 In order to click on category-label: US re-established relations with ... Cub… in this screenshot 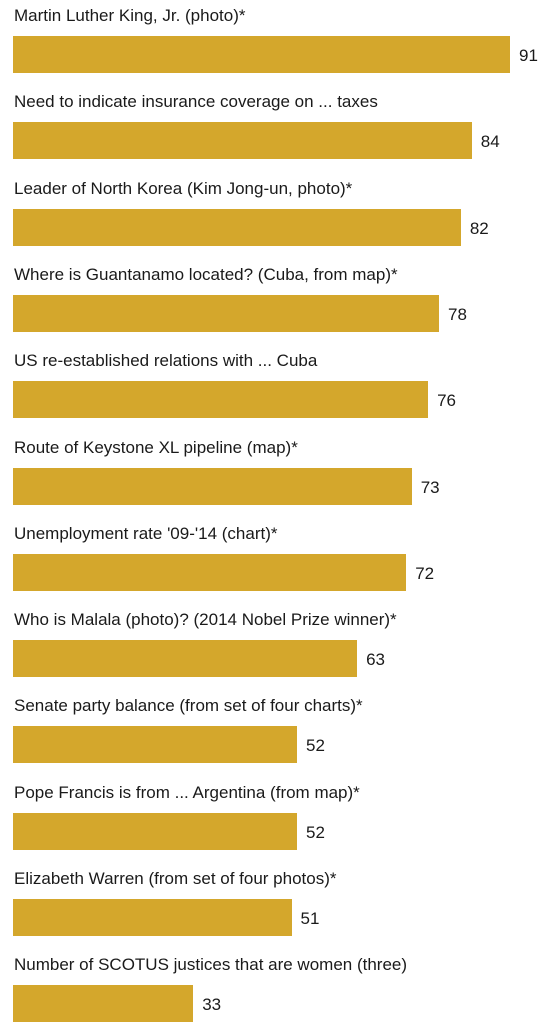, I will do `click(166, 361)`.